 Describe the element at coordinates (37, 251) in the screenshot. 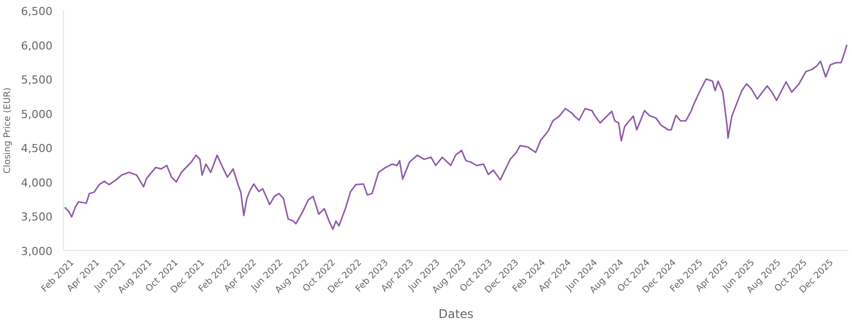

I see `y-tick-label: 3,000` at that location.